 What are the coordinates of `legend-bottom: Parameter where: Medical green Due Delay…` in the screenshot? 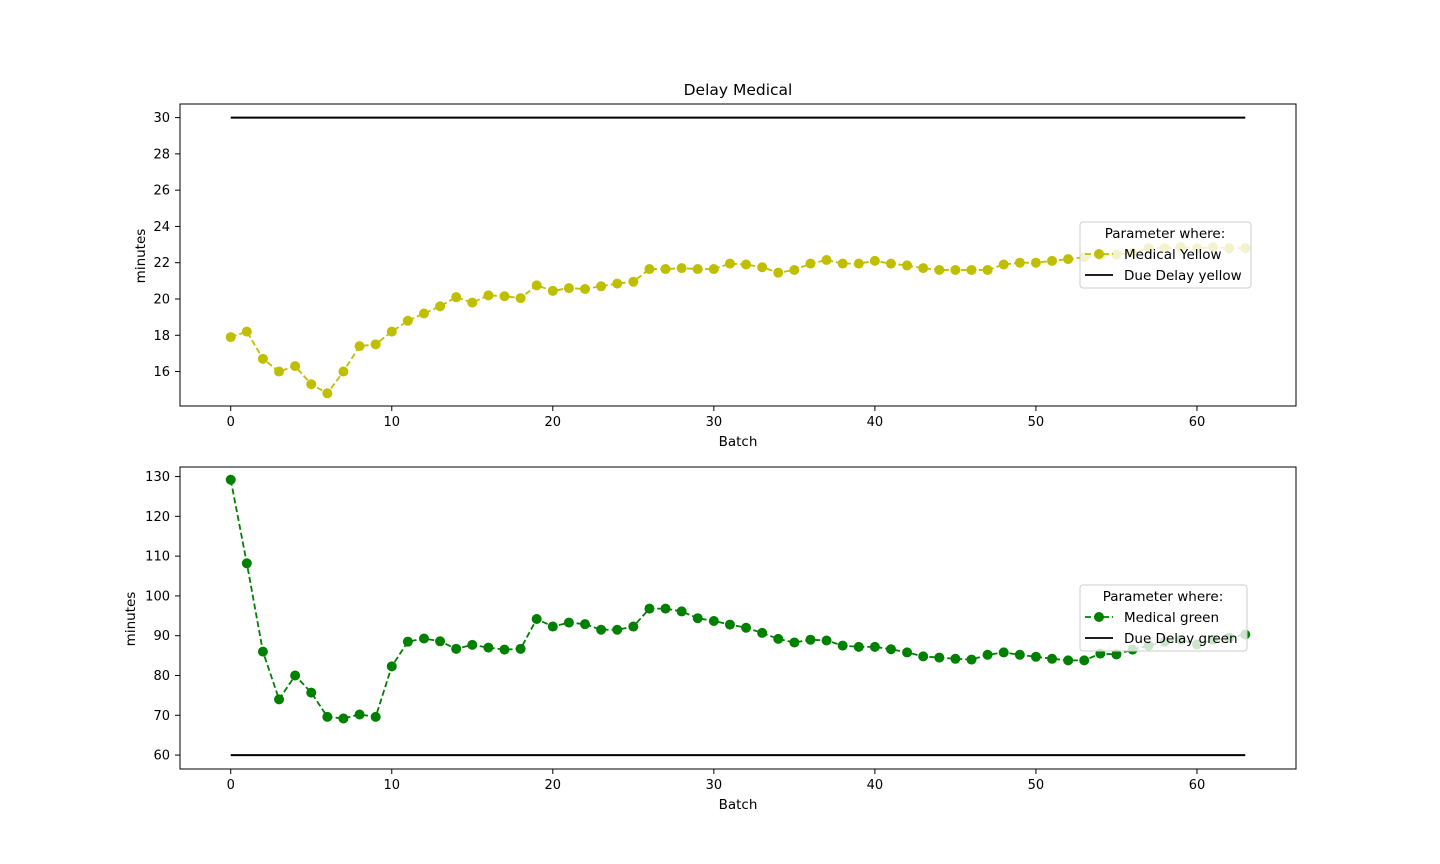 It's located at (1163, 618).